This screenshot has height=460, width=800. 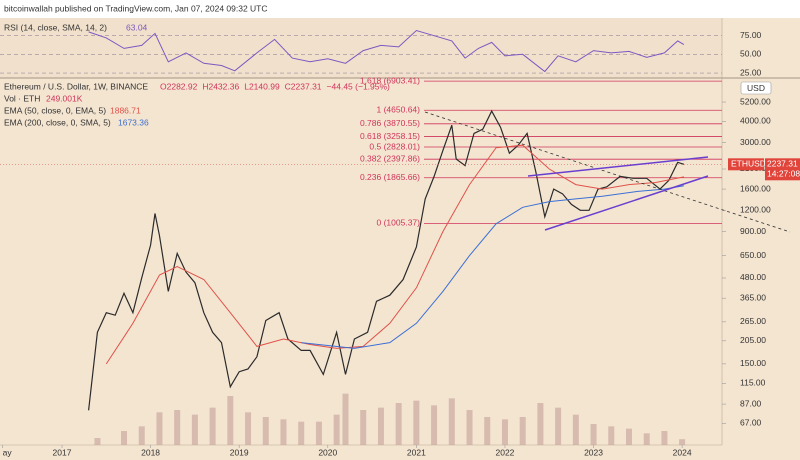 What do you see at coordinates (125, 110) in the screenshot?
I see `ema50-value: 1886.71` at bounding box center [125, 110].